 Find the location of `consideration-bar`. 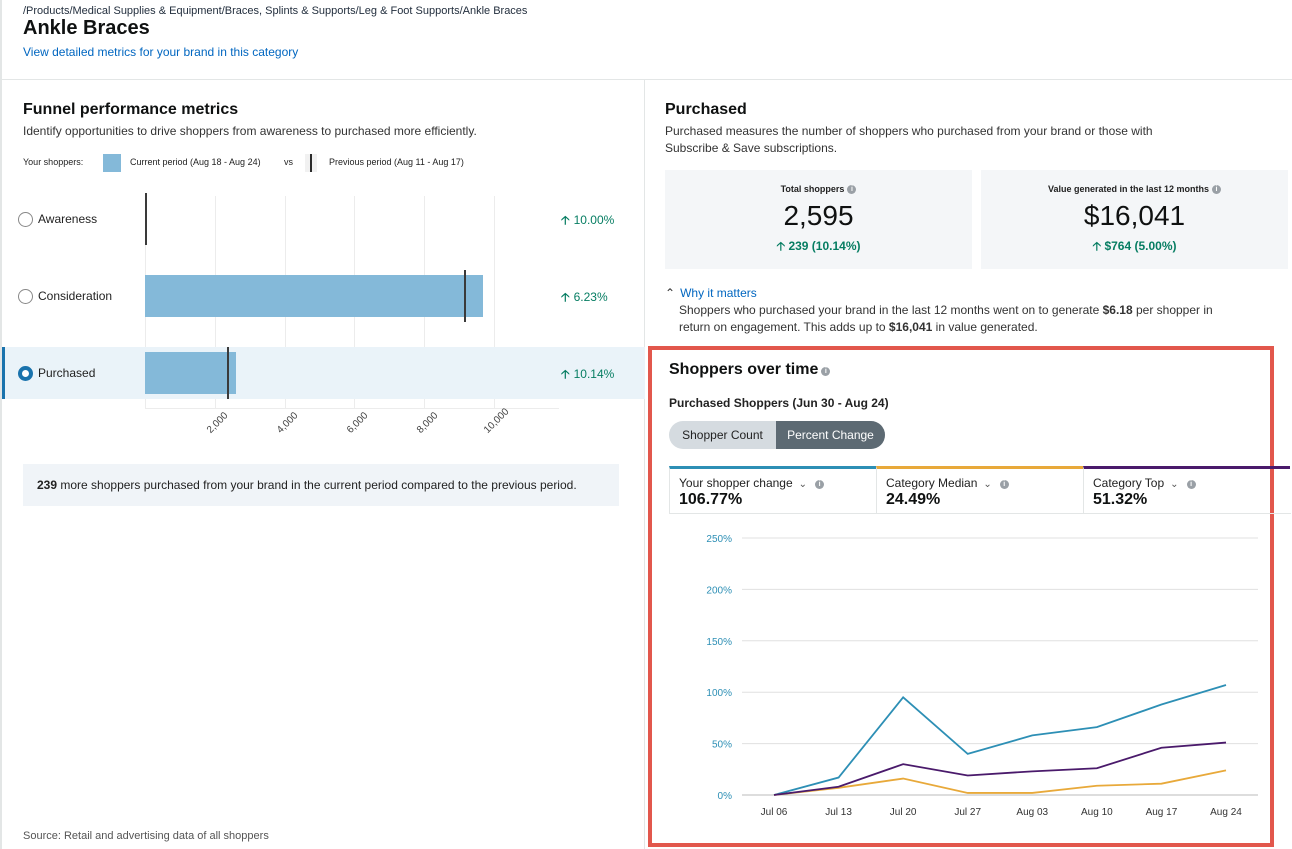

consideration-bar is located at coordinates (314, 296).